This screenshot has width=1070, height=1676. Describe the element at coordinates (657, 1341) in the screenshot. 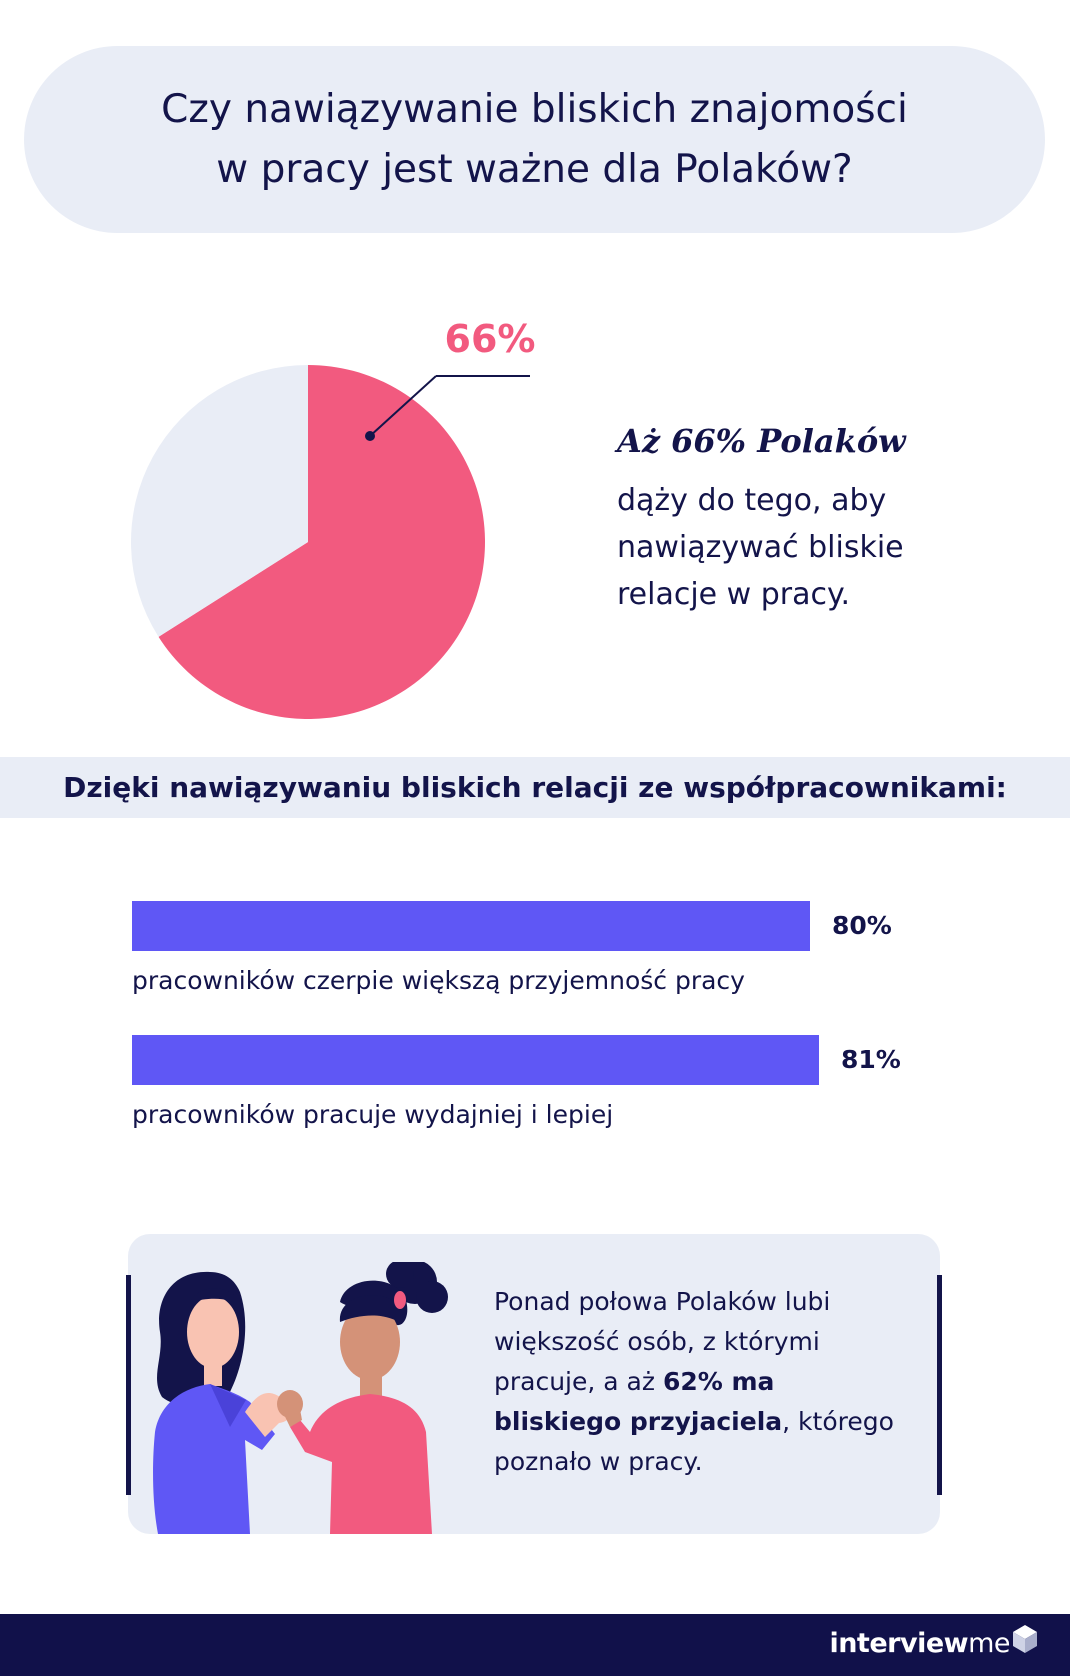

I see `card-text-line-2: większość osób, z którymi` at that location.